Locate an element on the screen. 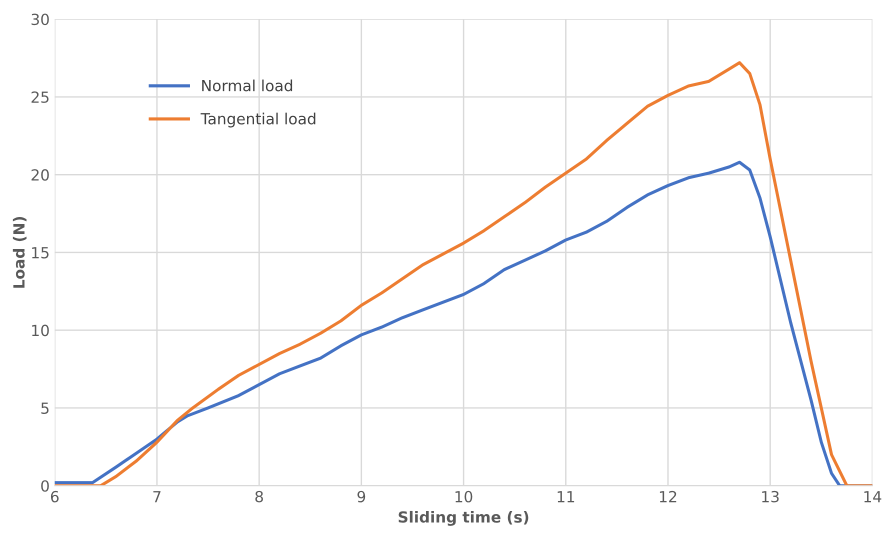 This screenshot has width=883, height=547. y-tick-label: 0 is located at coordinates (45, 486).